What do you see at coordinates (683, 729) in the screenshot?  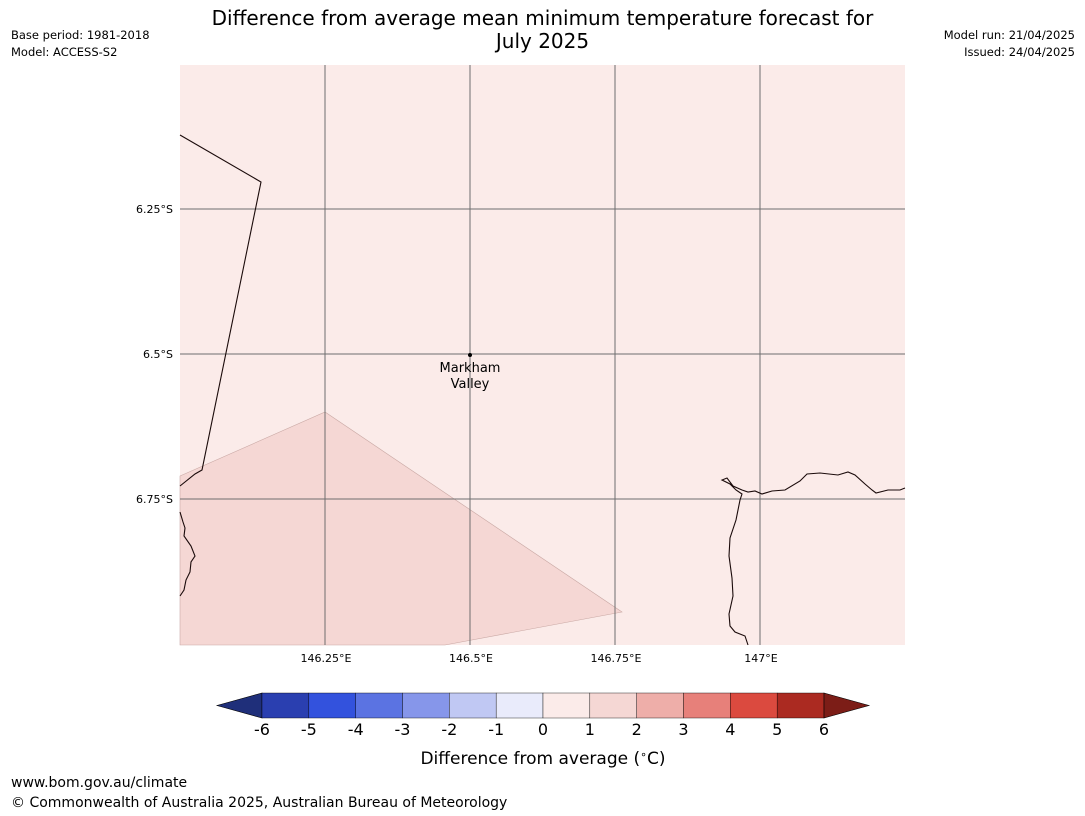 I see `colorbar-tick-label: 3` at bounding box center [683, 729].